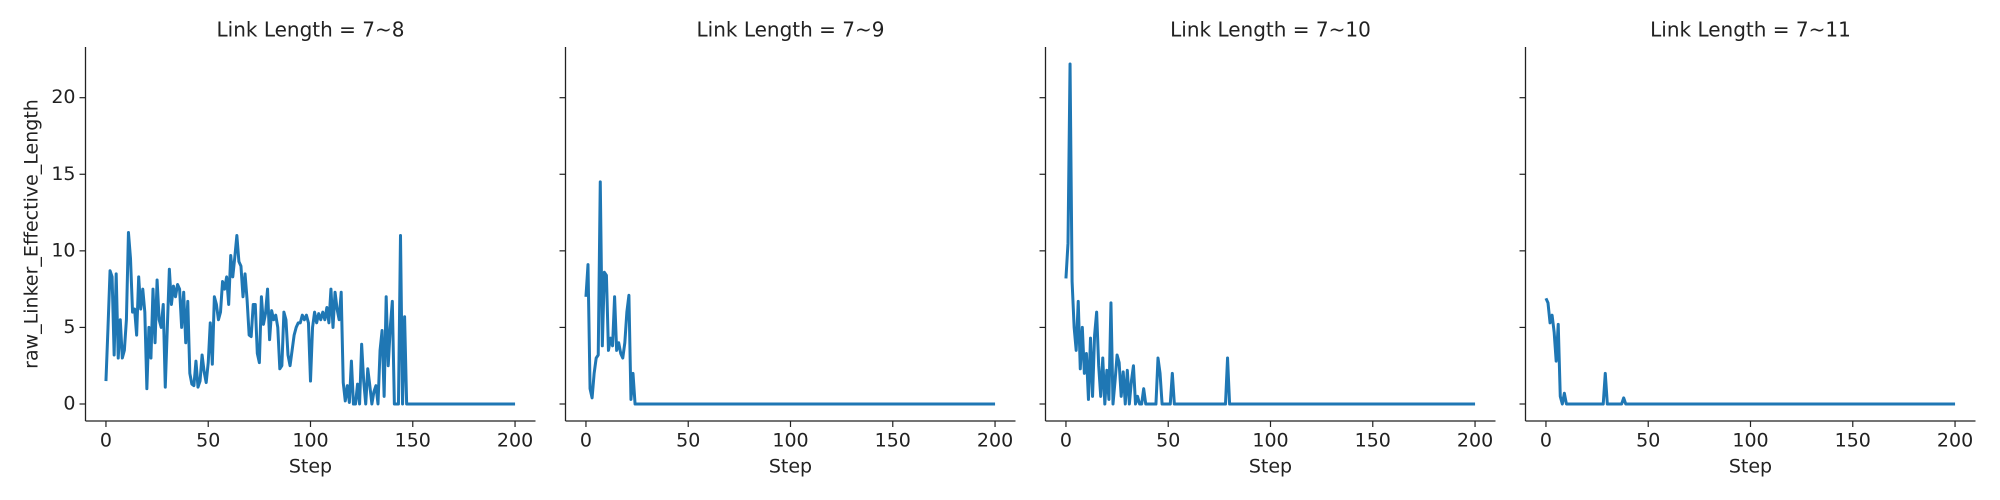  What do you see at coordinates (63, 97) in the screenshot?
I see `y-tick-label: 20` at bounding box center [63, 97].